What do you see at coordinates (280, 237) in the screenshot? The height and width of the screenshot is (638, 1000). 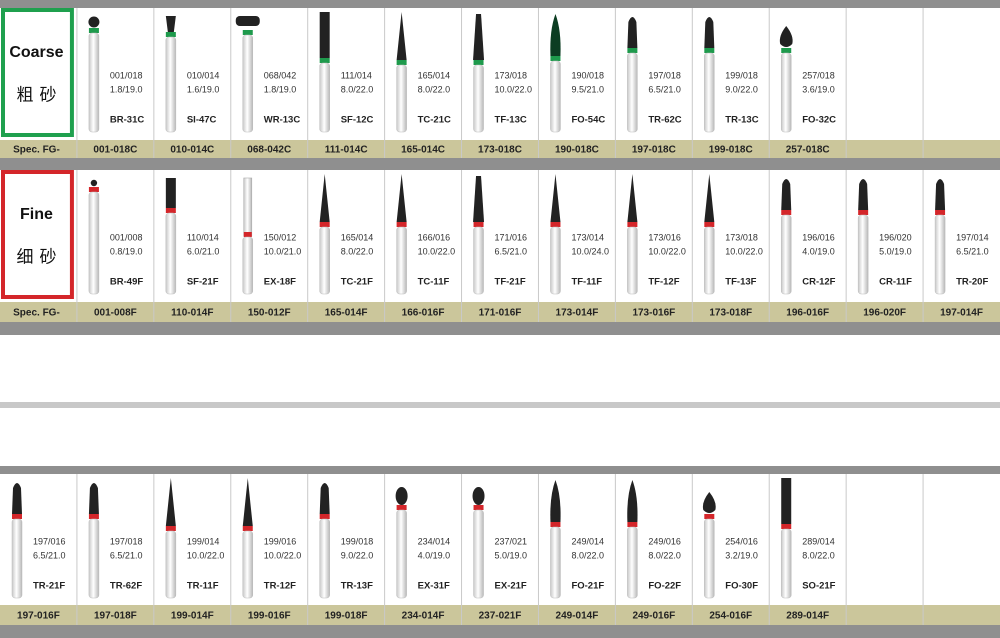 I see `bur-size: 150/012` at bounding box center [280, 237].